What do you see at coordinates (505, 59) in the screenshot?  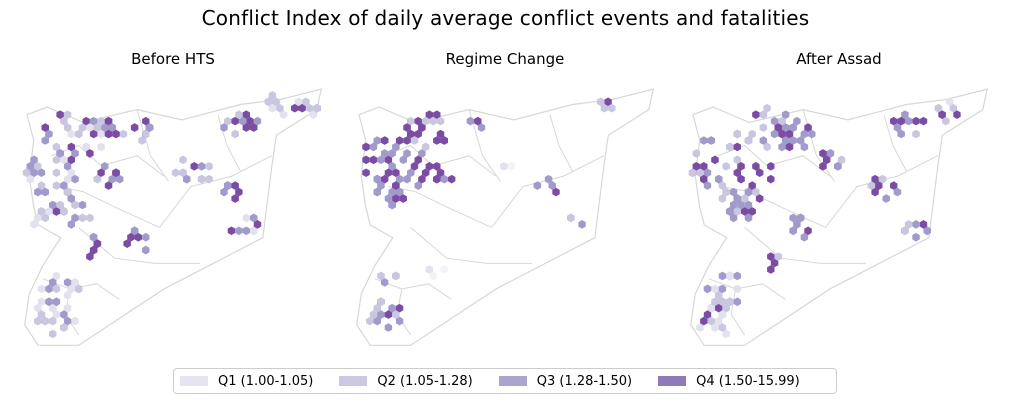 I see `panel-title: Regime Change` at bounding box center [505, 59].